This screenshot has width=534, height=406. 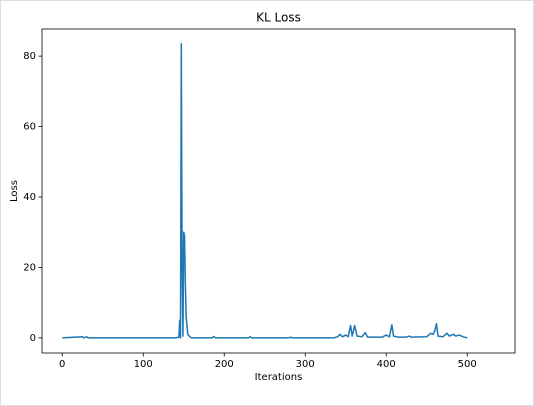 I want to click on y-tick-label: 0, so click(x=33, y=338).